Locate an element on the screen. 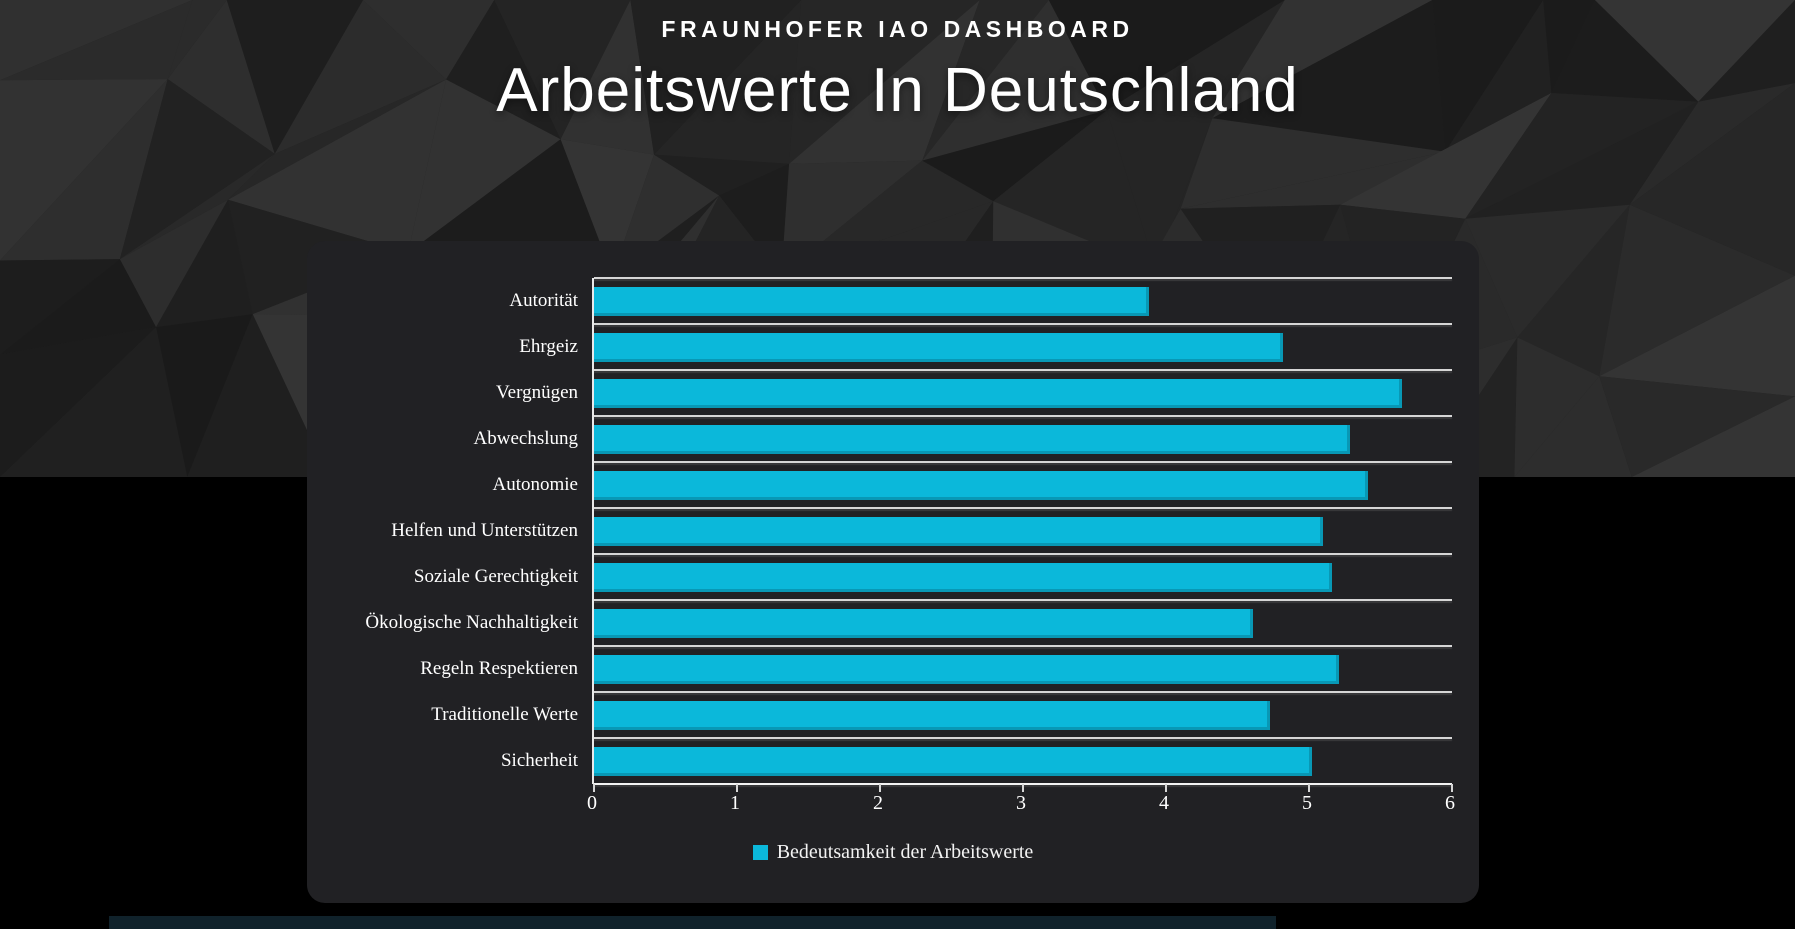 The width and height of the screenshot is (1795, 929). bar-traditionelle-werte is located at coordinates (932, 715).